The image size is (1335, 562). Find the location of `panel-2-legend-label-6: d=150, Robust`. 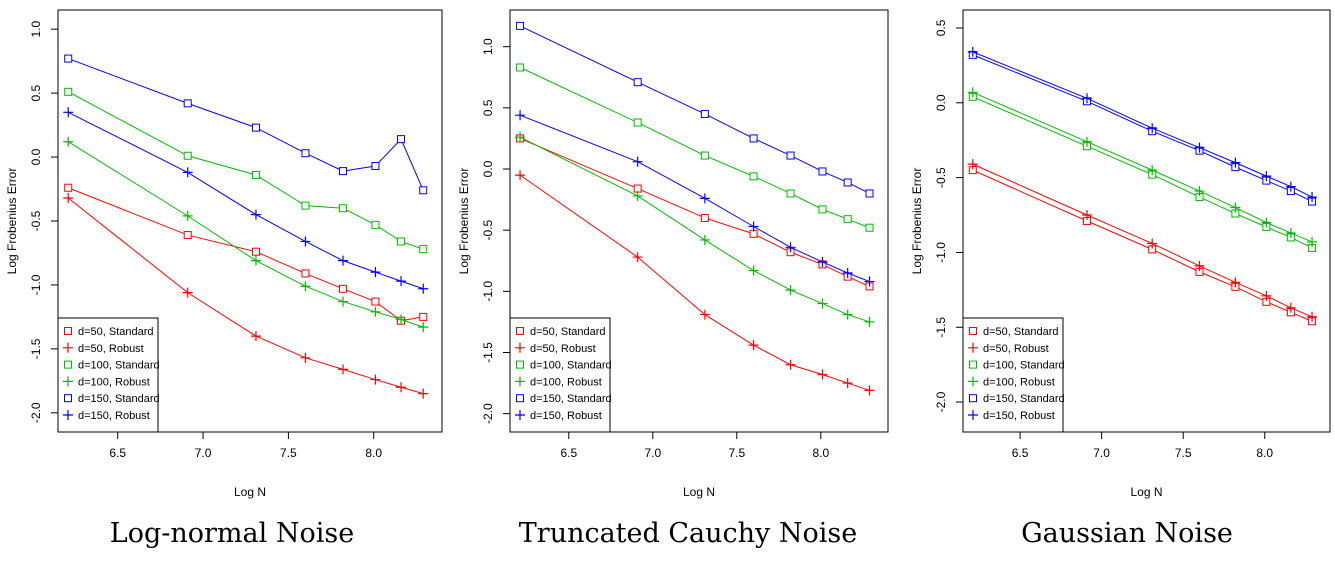

panel-2-legend-label-6: d=150, Robust is located at coordinates (566, 416).